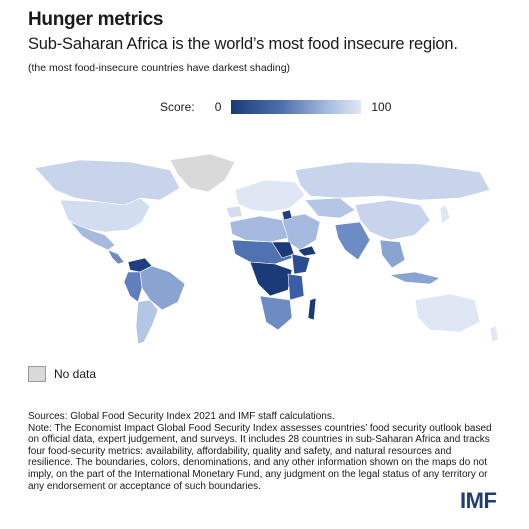  What do you see at coordinates (162, 288) in the screenshot?
I see `brazil` at bounding box center [162, 288].